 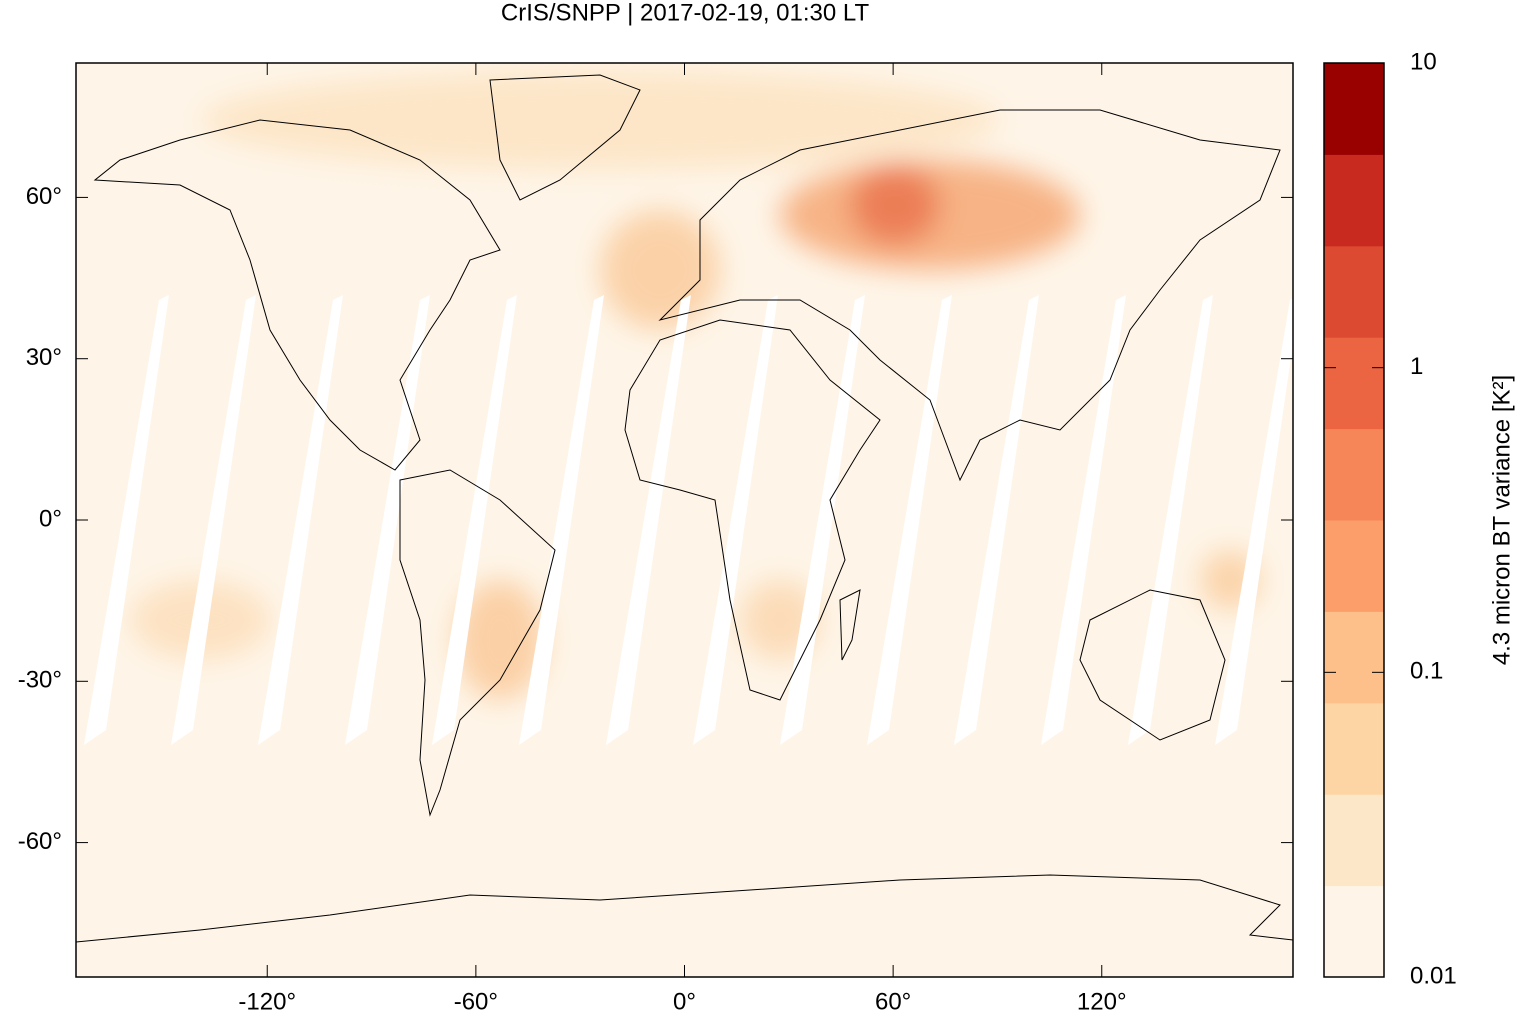 What do you see at coordinates (1501, 520) in the screenshot?
I see `colorbar-label: 4.3 micron BT variance [K²]` at bounding box center [1501, 520].